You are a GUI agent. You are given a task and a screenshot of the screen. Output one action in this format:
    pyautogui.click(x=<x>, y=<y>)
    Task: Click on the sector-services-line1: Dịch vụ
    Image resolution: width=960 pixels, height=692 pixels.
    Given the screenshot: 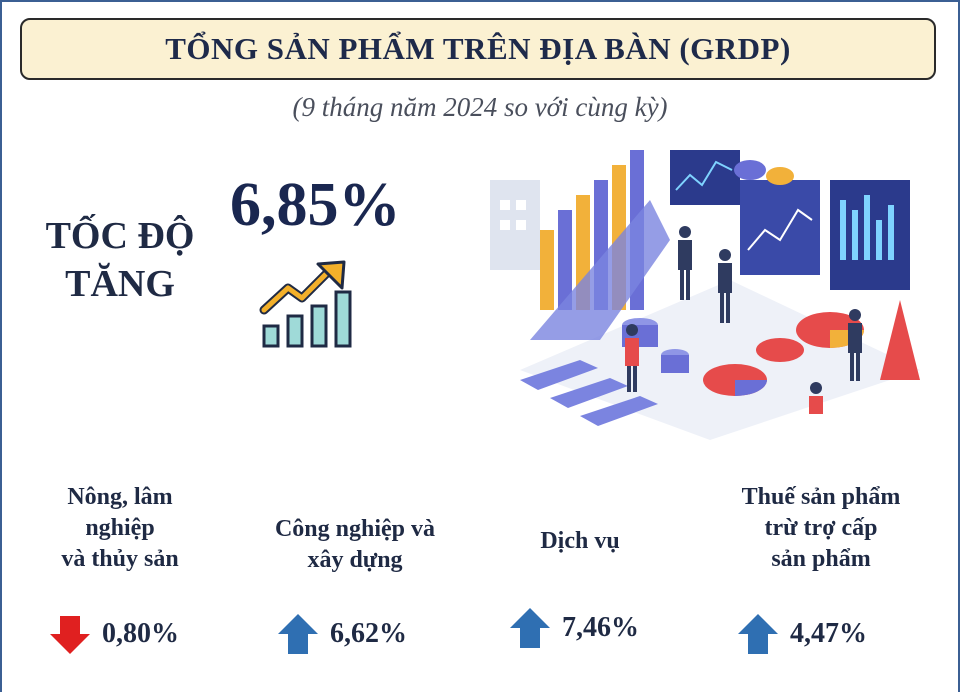 What is the action you would take?
    pyautogui.click(x=580, y=541)
    